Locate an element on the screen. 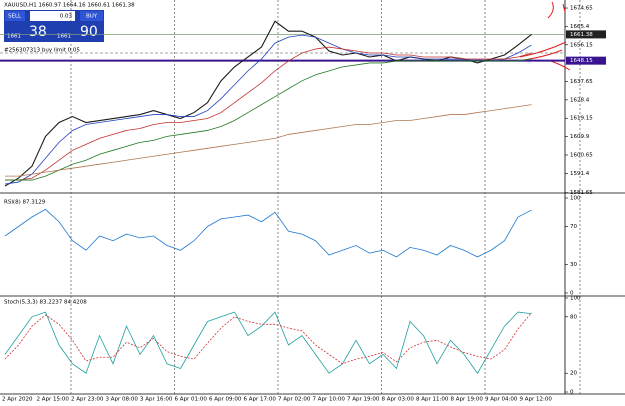 This screenshot has height=406, width=625. price-label: 1648.15 is located at coordinates (581, 61).